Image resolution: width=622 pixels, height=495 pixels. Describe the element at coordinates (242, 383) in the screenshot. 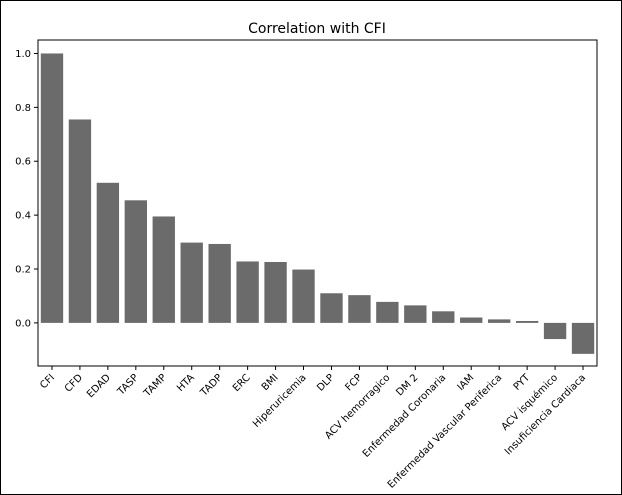

I see `x-tick-label: ERC` at that location.